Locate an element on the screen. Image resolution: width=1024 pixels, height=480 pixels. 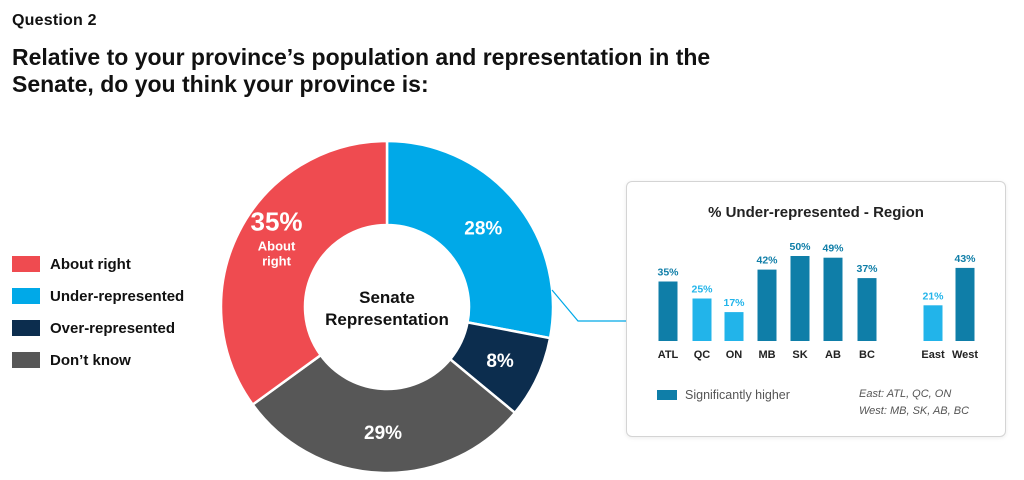
legend-swatch-about-right is located at coordinates (26, 264).